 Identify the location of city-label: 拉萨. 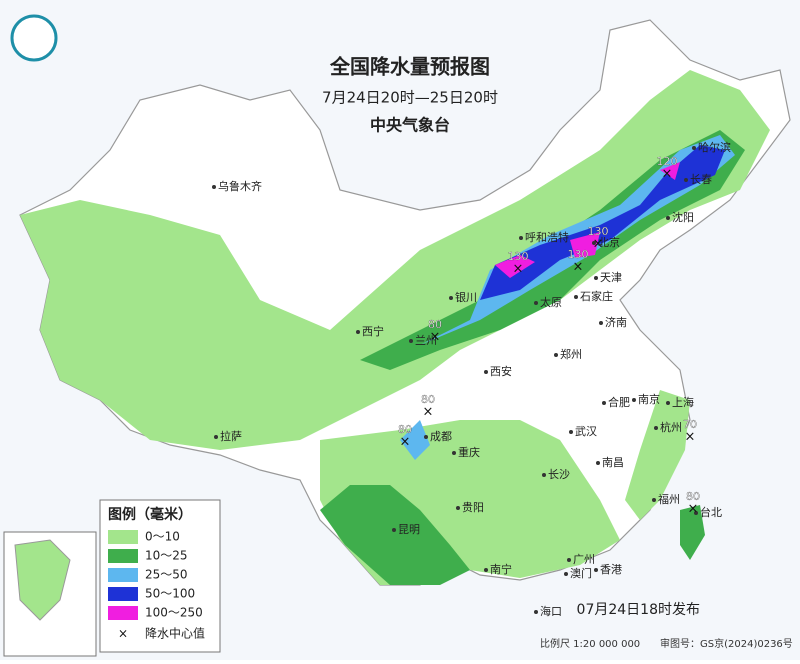
(231, 436).